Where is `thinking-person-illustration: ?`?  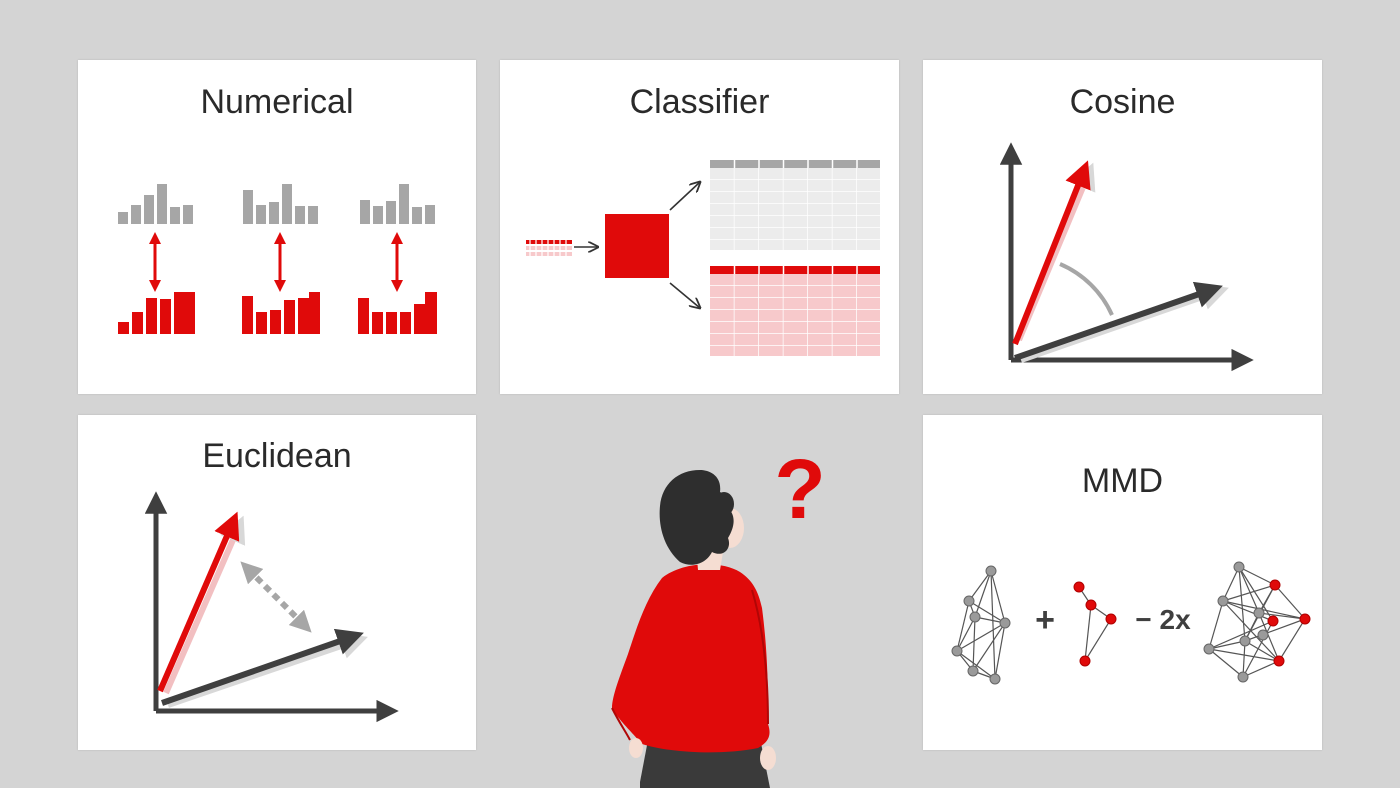 thinking-person-illustration: ? is located at coordinates (718, 615).